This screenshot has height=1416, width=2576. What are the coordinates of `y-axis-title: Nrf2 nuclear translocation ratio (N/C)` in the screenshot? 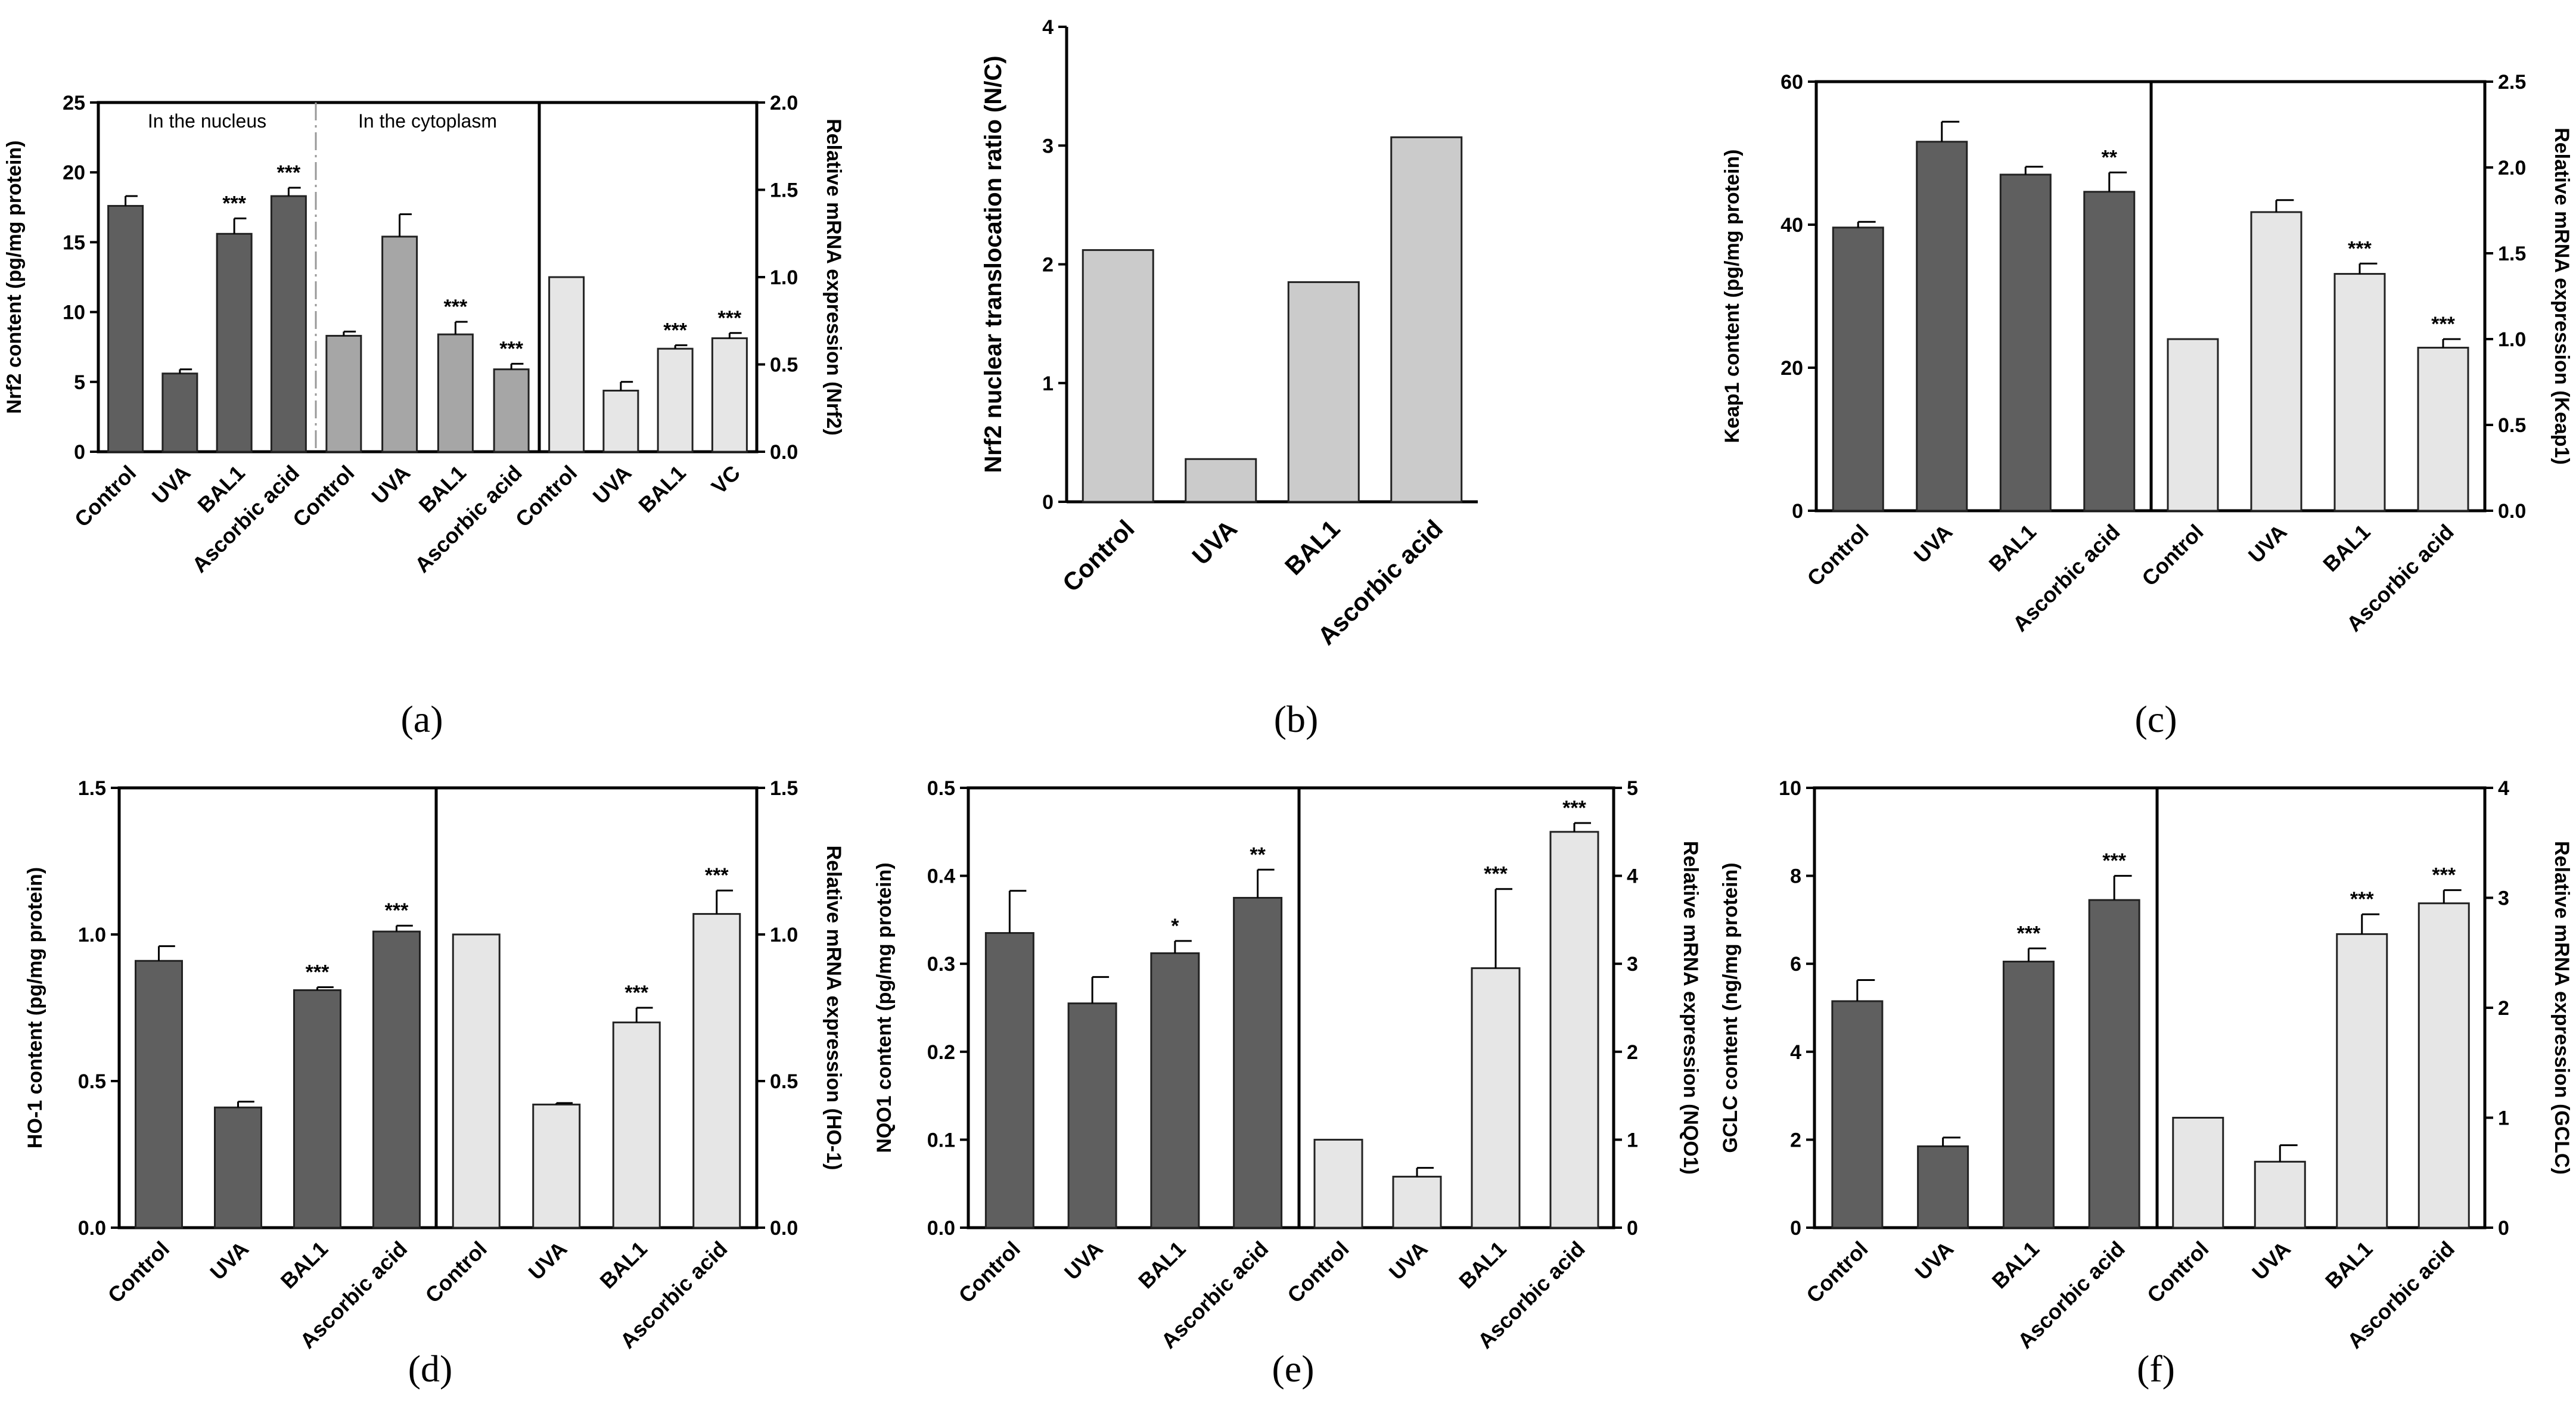 It's located at (993, 264).